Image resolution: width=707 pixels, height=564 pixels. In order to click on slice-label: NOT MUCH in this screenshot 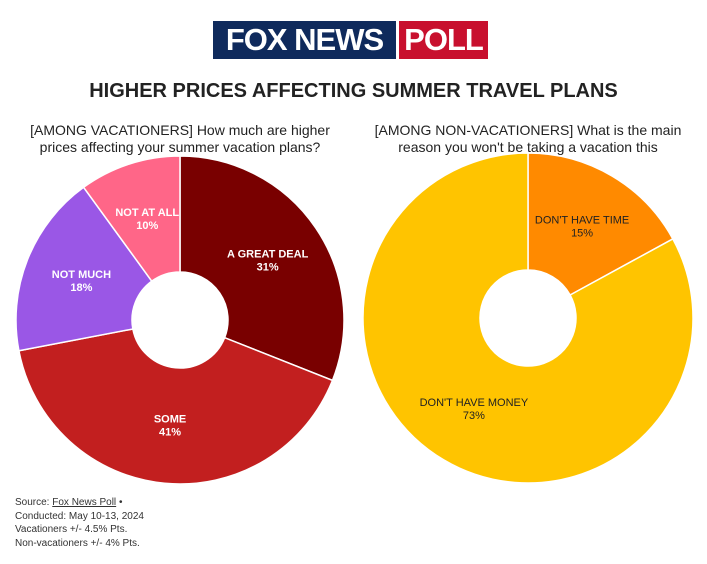, I will do `click(81, 275)`.